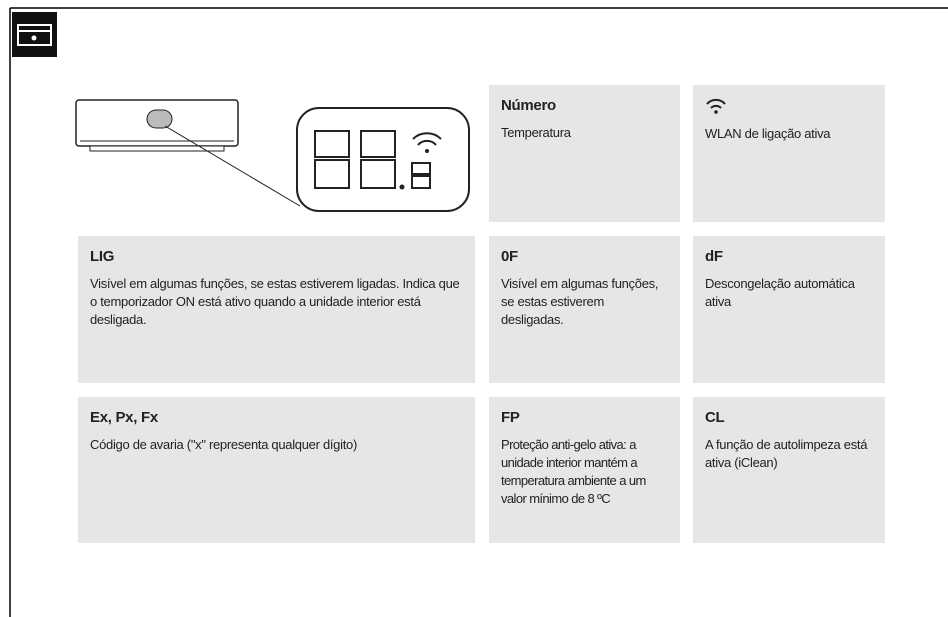  What do you see at coordinates (789, 309) in the screenshot?
I see `cell: dF Descongelação automática ativa` at bounding box center [789, 309].